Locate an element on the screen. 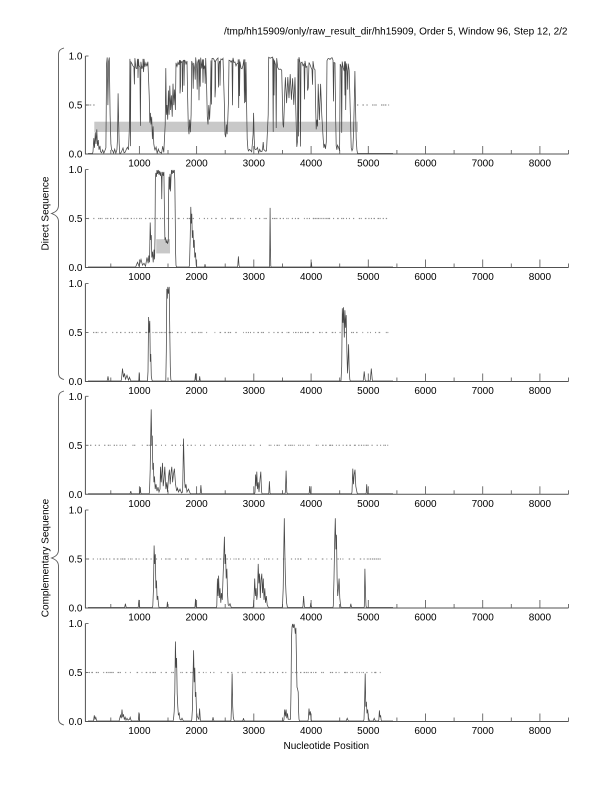 The height and width of the screenshot is (797, 612). svg-text: Nucleotide Position is located at coordinates (326, 746).